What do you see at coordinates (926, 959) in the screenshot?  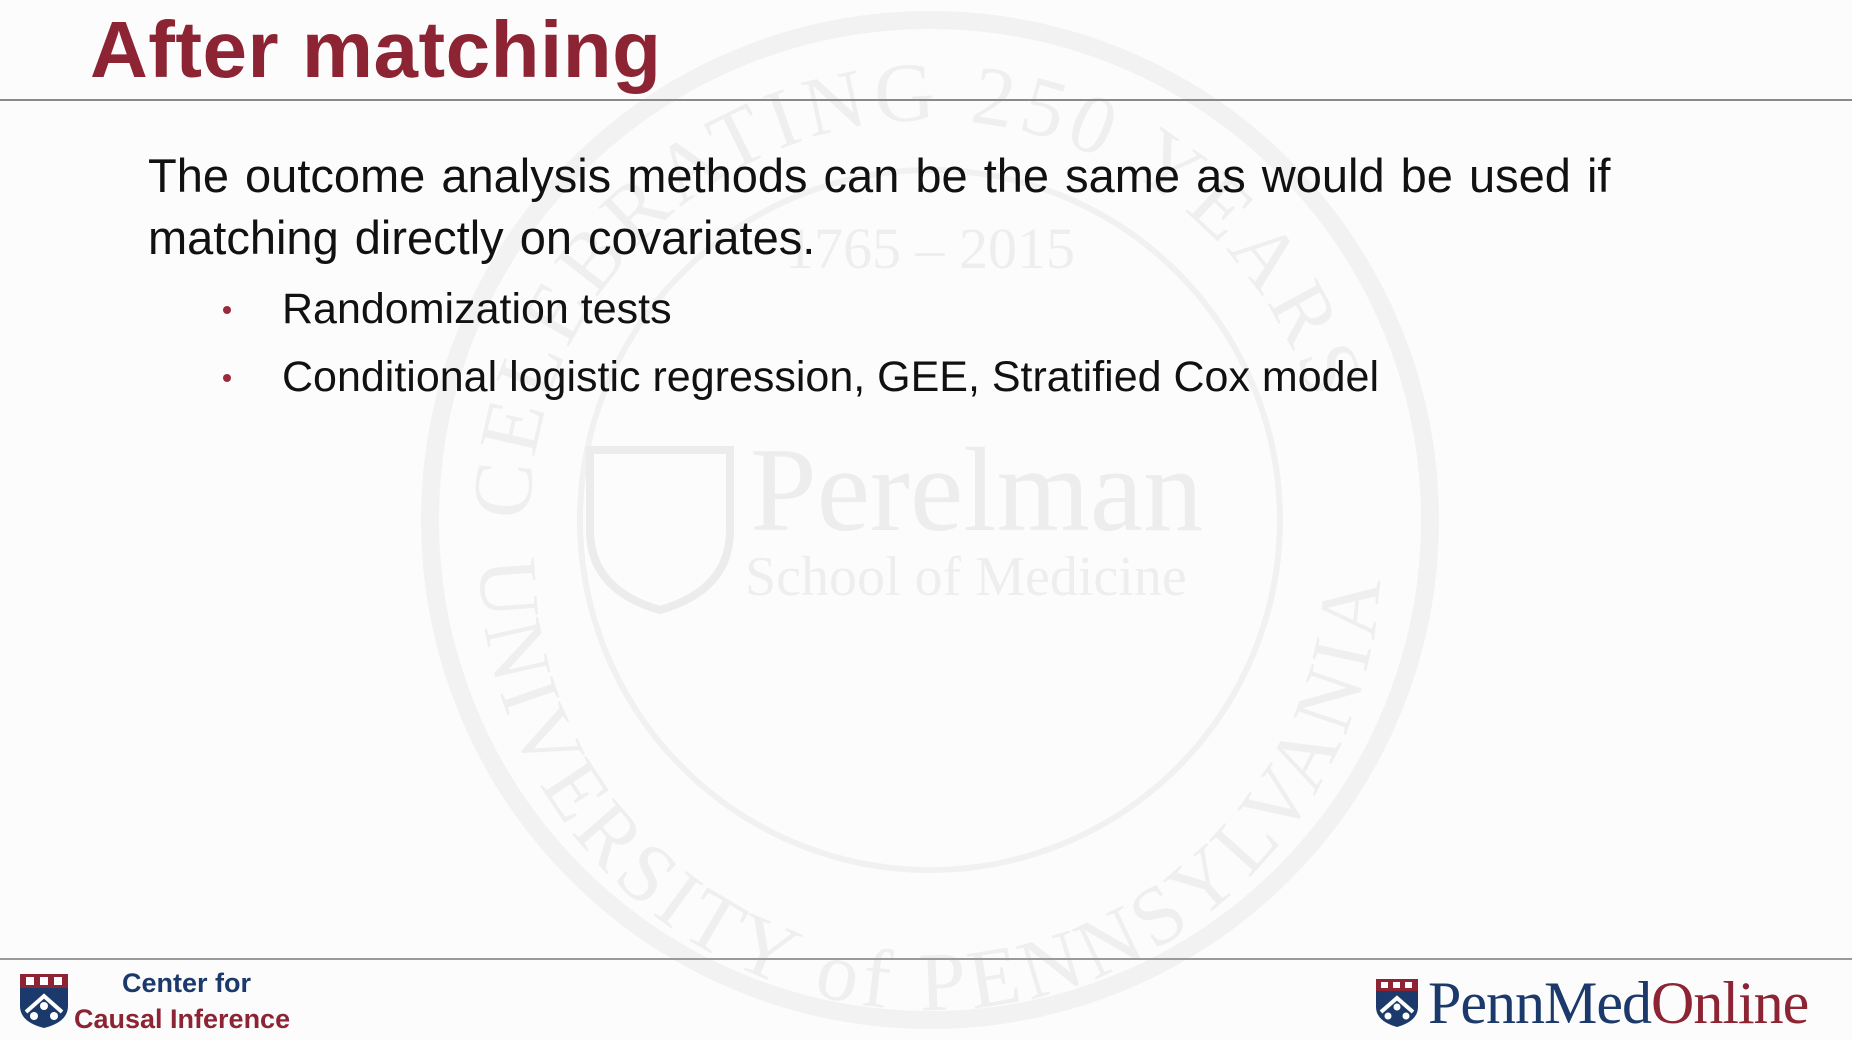 I see `footer-divider` at bounding box center [926, 959].